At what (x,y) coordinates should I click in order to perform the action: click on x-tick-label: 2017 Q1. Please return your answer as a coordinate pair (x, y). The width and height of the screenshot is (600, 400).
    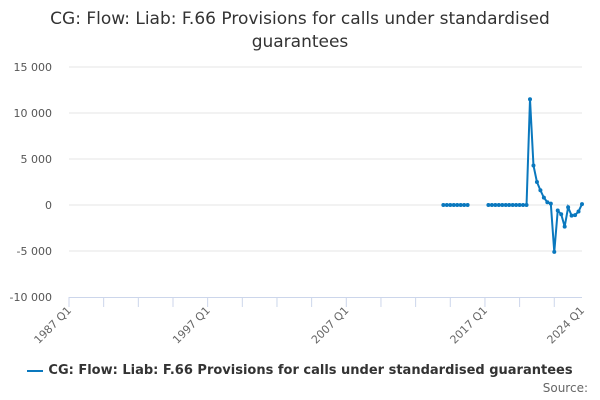
    Looking at the image, I should click on (469, 325).